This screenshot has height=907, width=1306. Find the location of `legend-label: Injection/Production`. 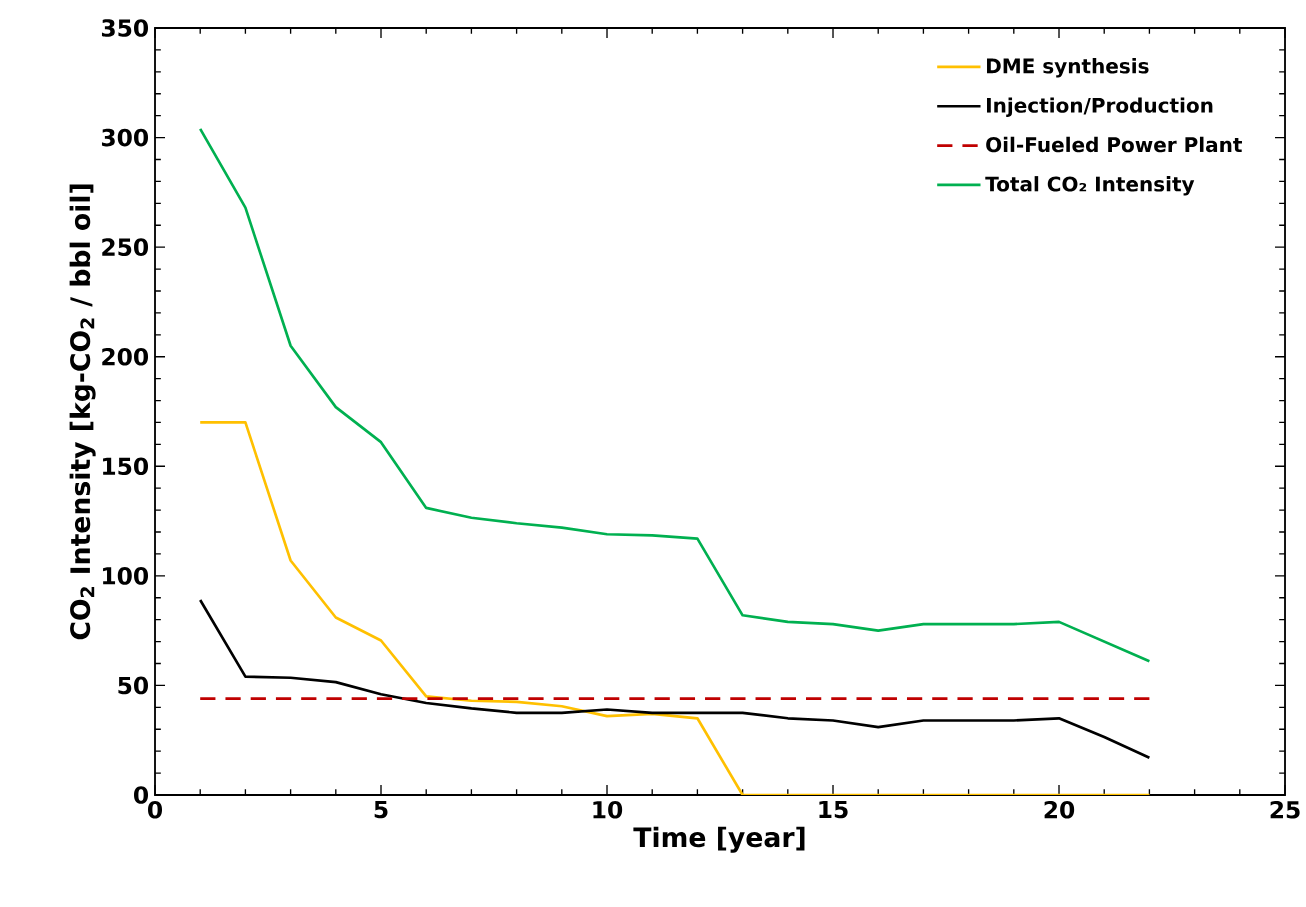

legend-label: Injection/Production is located at coordinates (1100, 107).